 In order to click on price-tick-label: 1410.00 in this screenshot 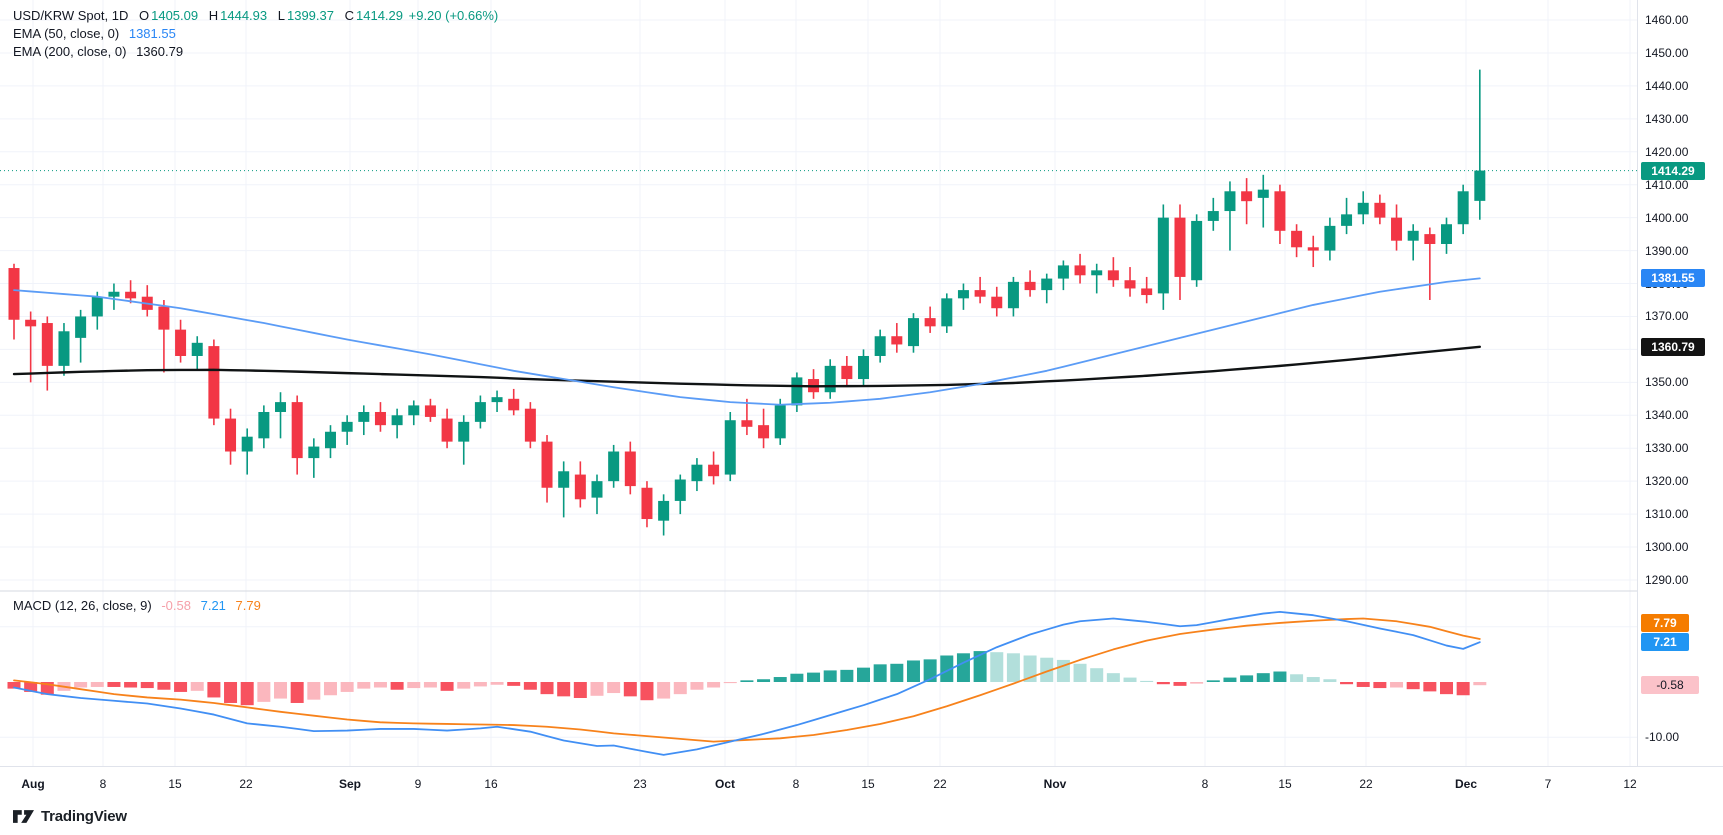, I will do `click(1667, 184)`.